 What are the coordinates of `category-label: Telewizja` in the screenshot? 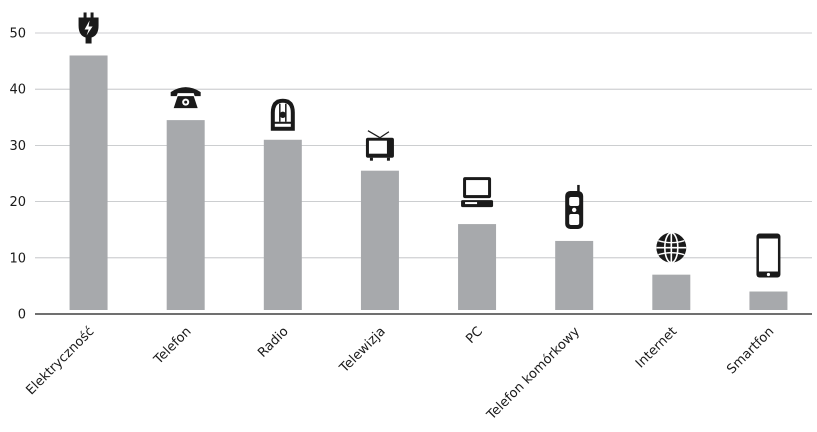 It's located at (362, 350).